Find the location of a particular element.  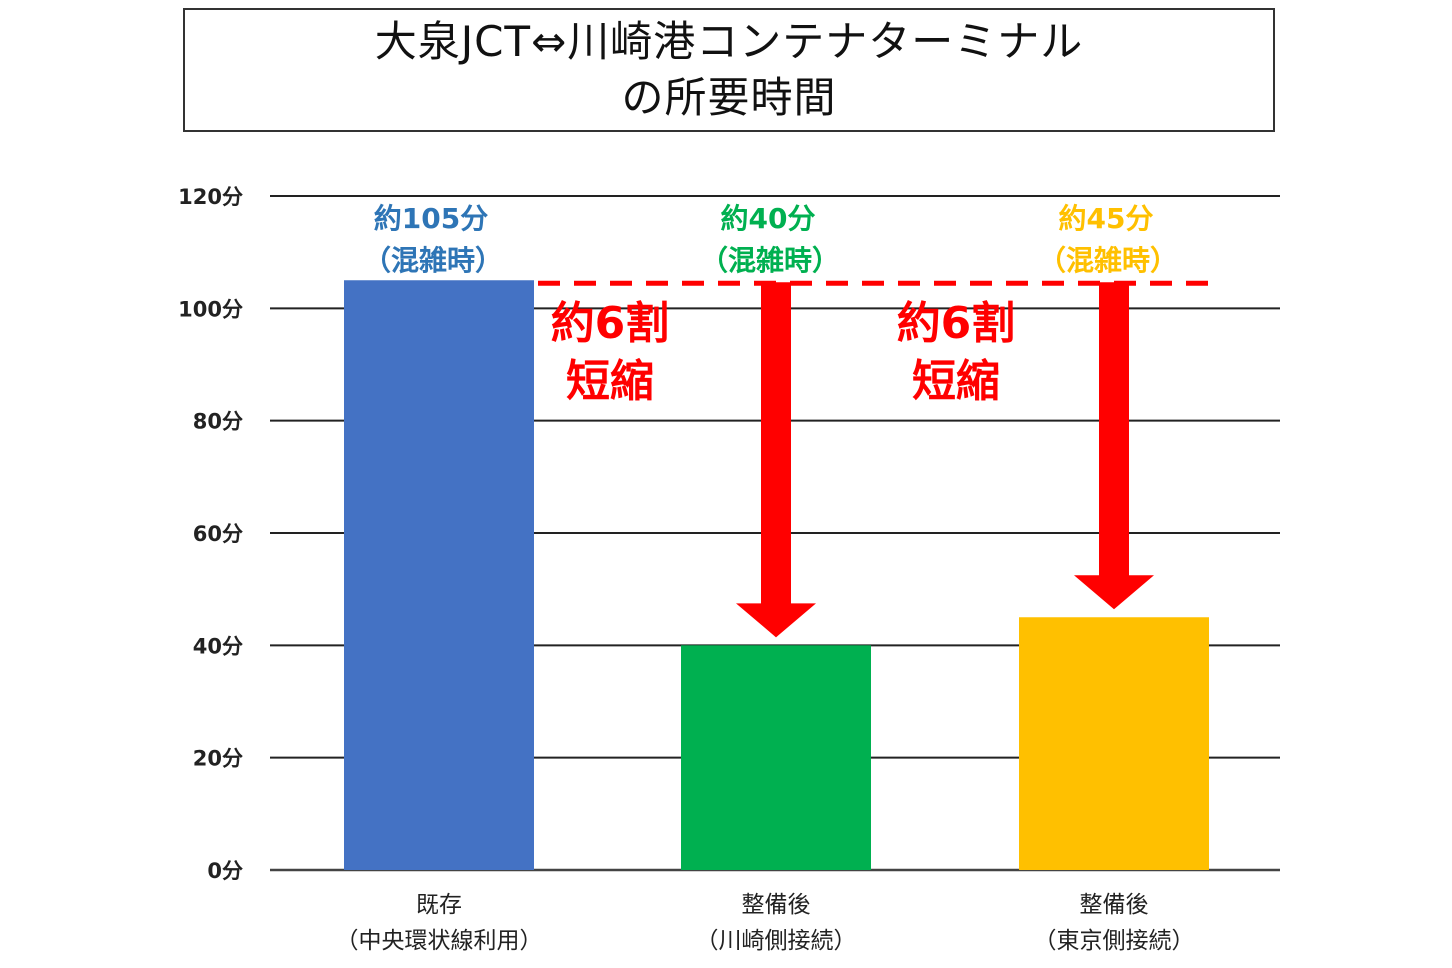

chart-title-line-2: の所要時間 is located at coordinates (729, 97).